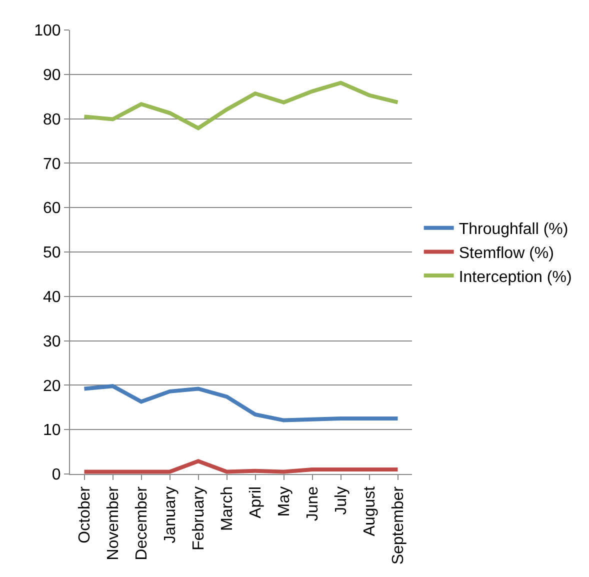  I want to click on x-tick-label: May, so click(284, 501).